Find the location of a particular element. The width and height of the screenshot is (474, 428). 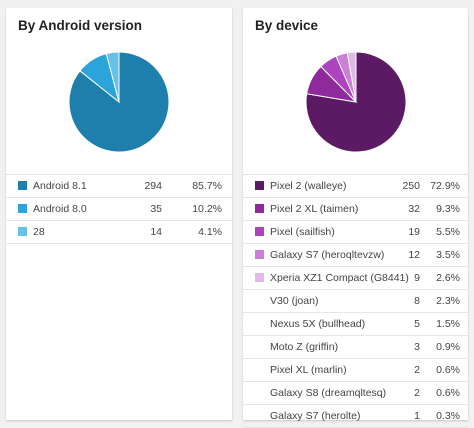

row-count: 35 is located at coordinates (142, 209).